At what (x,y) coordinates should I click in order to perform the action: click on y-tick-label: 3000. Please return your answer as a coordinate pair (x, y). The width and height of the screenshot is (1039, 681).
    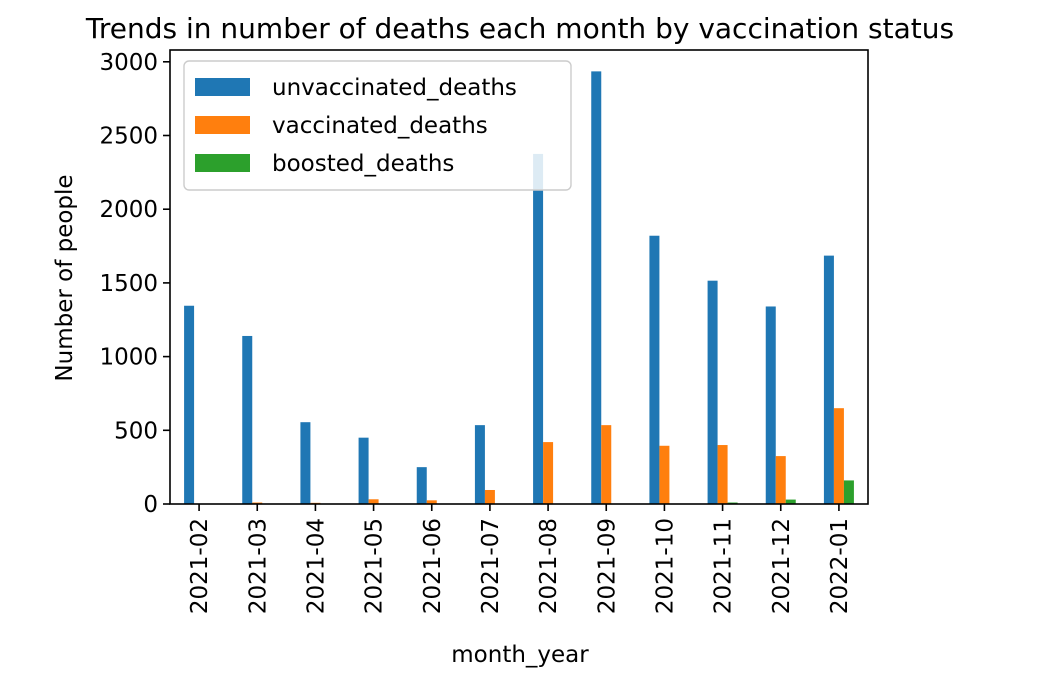
    Looking at the image, I should click on (128, 63).